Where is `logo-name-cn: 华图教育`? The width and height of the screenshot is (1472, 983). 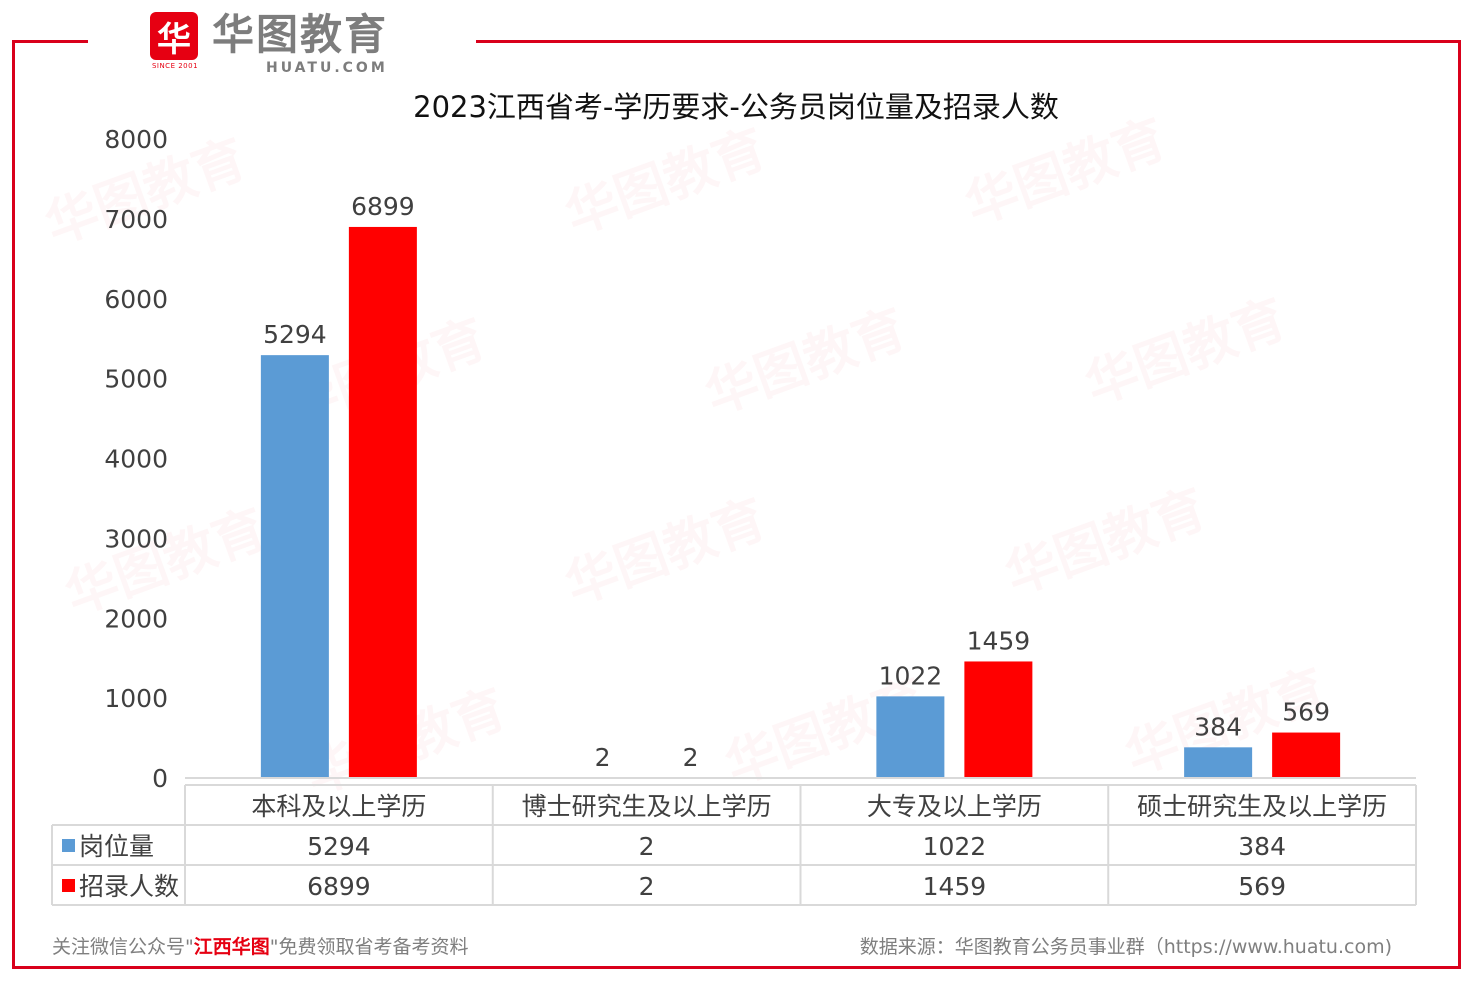 logo-name-cn: 华图教育 is located at coordinates (300, 34).